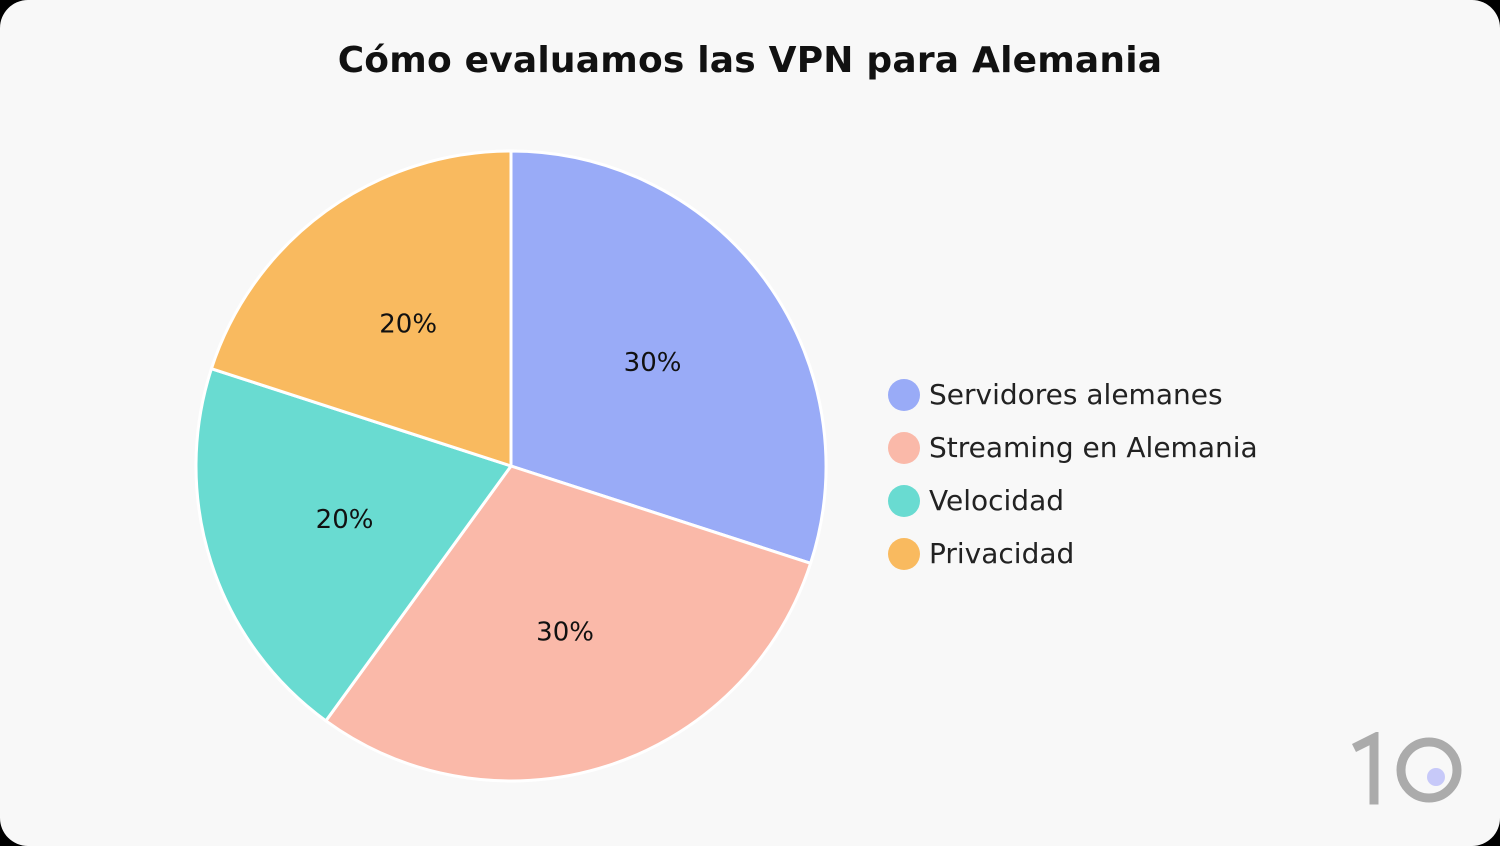  I want to click on brand-logo, so click(1407, 768).